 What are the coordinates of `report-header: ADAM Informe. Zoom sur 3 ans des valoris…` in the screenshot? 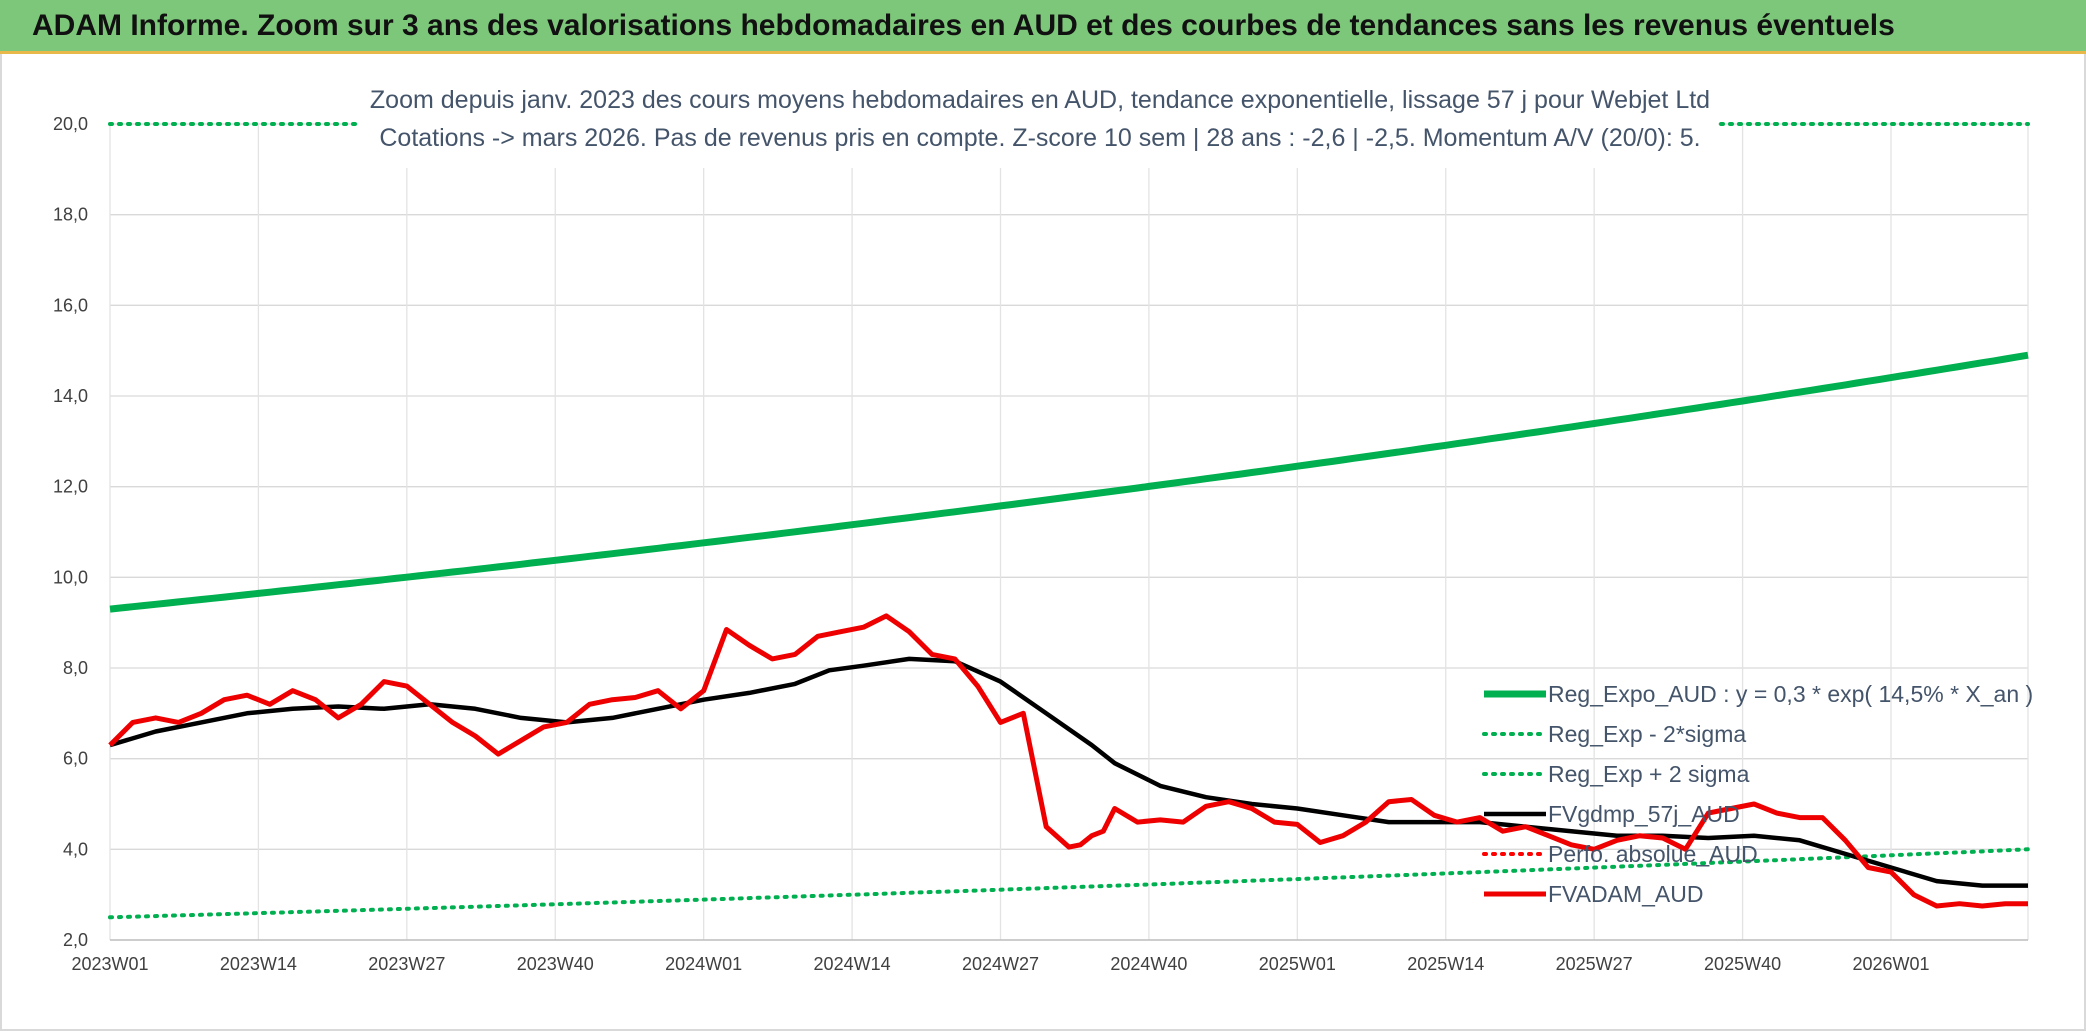 It's located at (1043, 27).